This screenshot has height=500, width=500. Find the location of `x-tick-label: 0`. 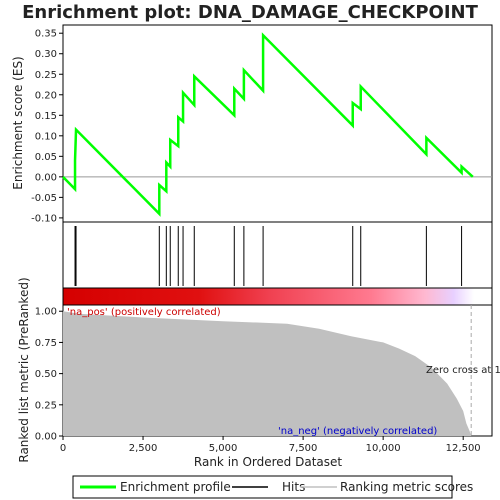

x-tick-label: 0 is located at coordinates (63, 448).